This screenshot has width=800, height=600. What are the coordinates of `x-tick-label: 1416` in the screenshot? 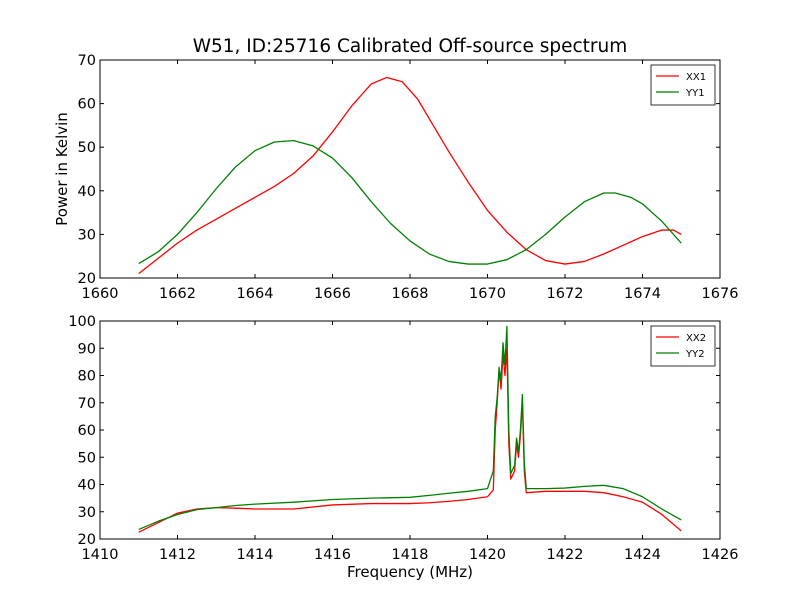 It's located at (332, 555).